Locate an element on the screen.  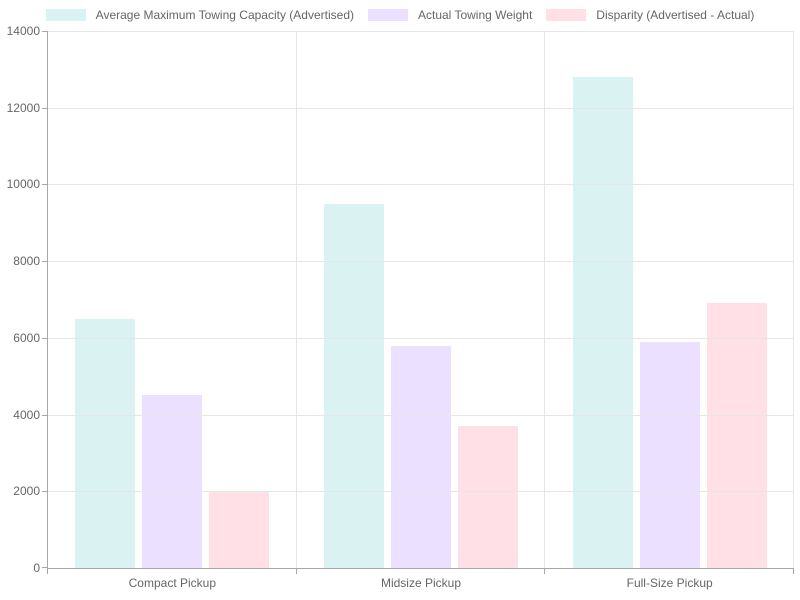
y-tick-label: 14000 is located at coordinates (23, 31).